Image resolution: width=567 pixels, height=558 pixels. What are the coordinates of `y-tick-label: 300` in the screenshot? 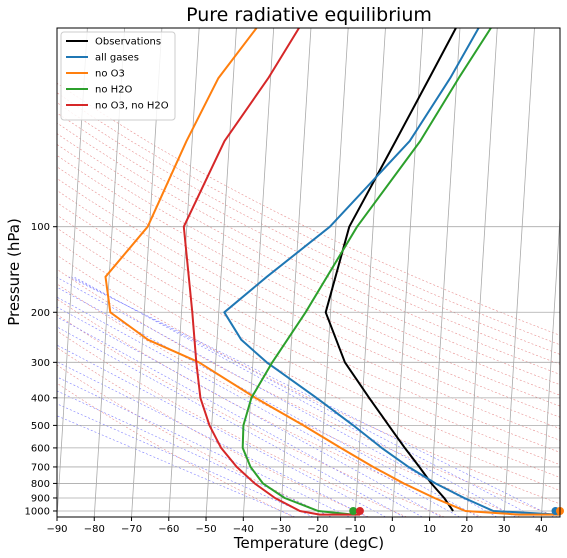 It's located at (40, 363).